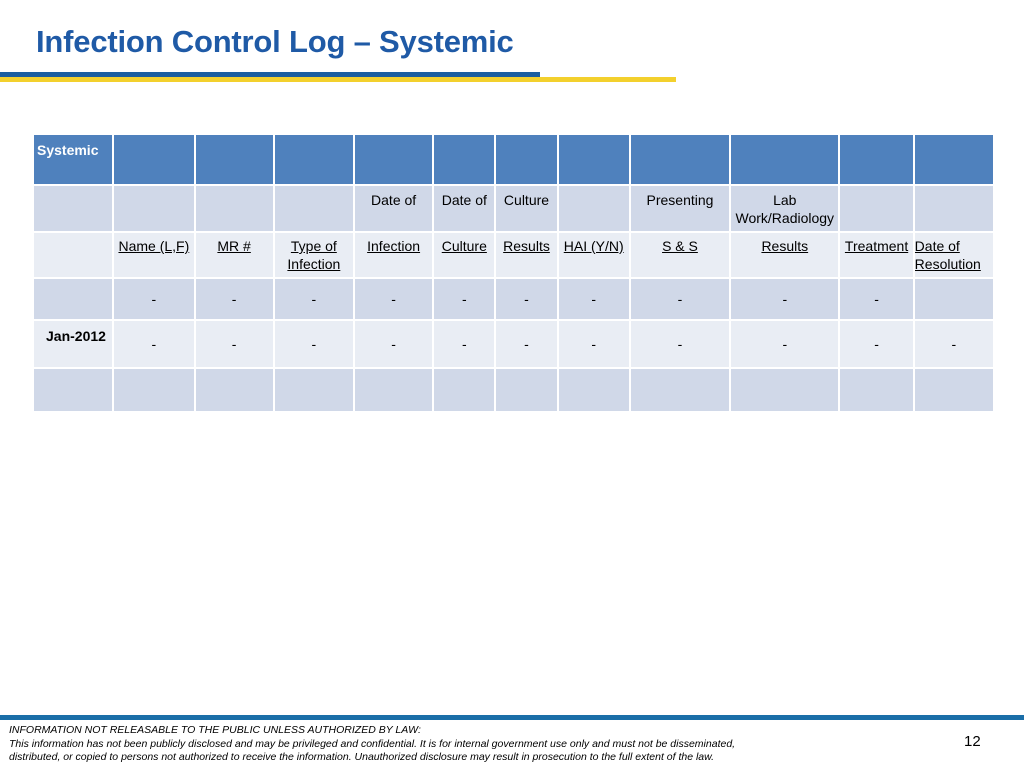 The image size is (1024, 768). What do you see at coordinates (680, 208) in the screenshot?
I see `upper-header-cell: Presenting` at bounding box center [680, 208].